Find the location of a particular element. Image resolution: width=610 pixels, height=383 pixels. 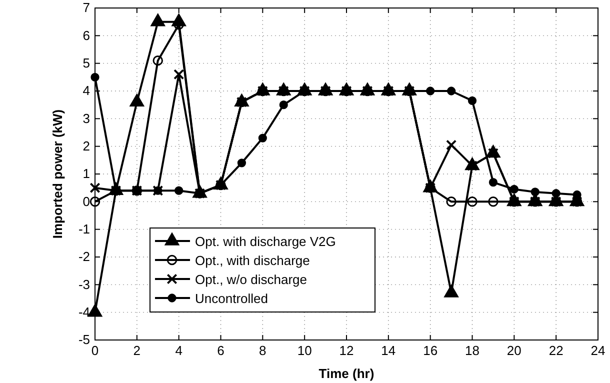

y-tick-label: 2 is located at coordinates (86, 146).